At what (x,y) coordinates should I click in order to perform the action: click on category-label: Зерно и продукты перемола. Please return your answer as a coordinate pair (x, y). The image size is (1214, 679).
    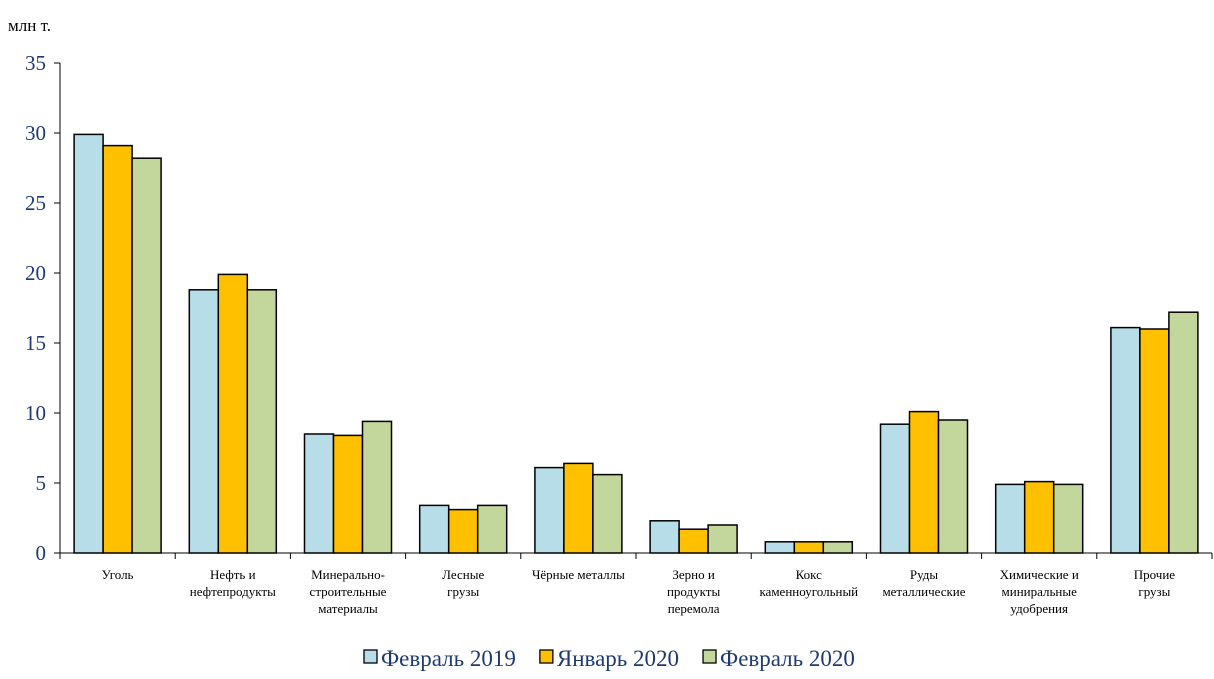
    Looking at the image, I should click on (694, 591).